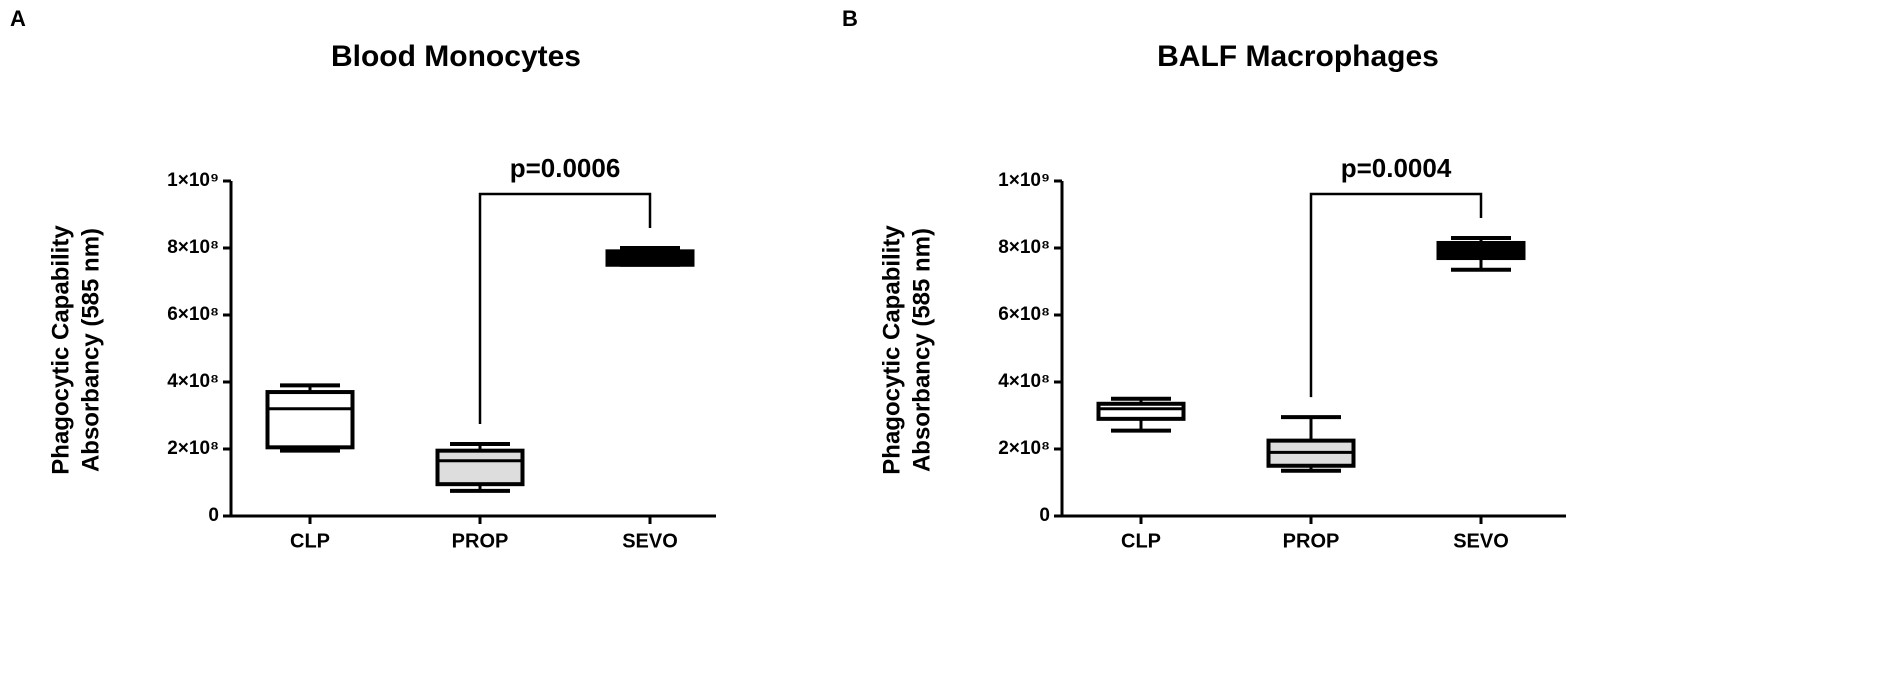  I want to click on chart-title: BALF Macrophages, so click(1298, 56).